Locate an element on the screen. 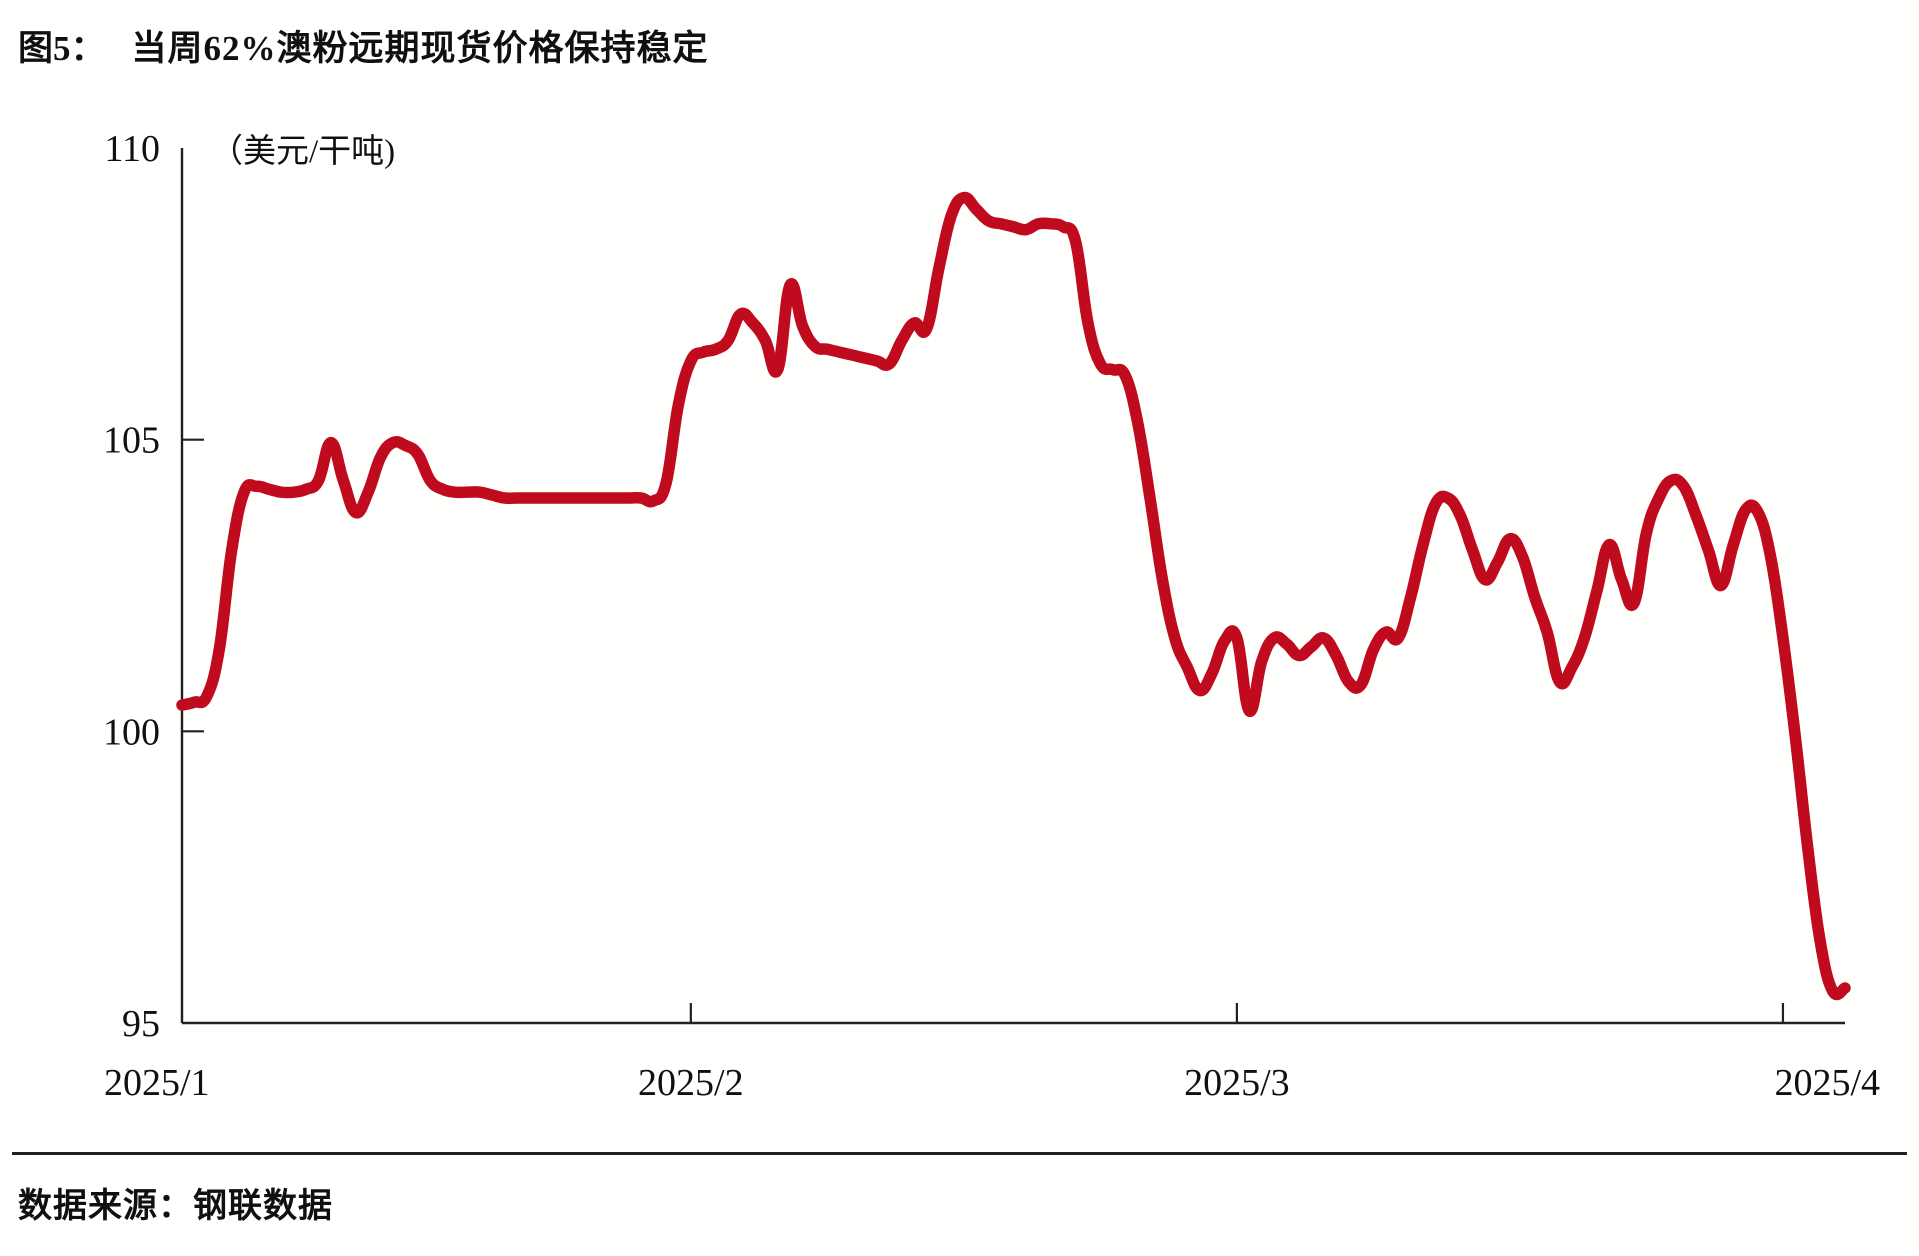 The width and height of the screenshot is (1919, 1256). figure-title-row: 图5： 当周62%澳粉远期现货价格保持稳定 is located at coordinates (958, 45).